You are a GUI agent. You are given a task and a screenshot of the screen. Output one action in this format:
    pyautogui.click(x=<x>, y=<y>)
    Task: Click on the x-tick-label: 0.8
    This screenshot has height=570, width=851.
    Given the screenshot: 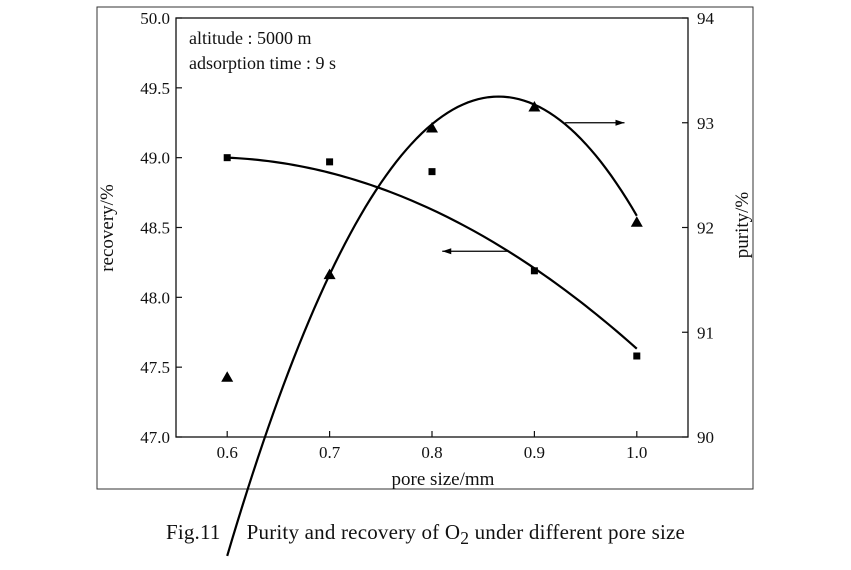 What is the action you would take?
    pyautogui.click(x=431, y=452)
    